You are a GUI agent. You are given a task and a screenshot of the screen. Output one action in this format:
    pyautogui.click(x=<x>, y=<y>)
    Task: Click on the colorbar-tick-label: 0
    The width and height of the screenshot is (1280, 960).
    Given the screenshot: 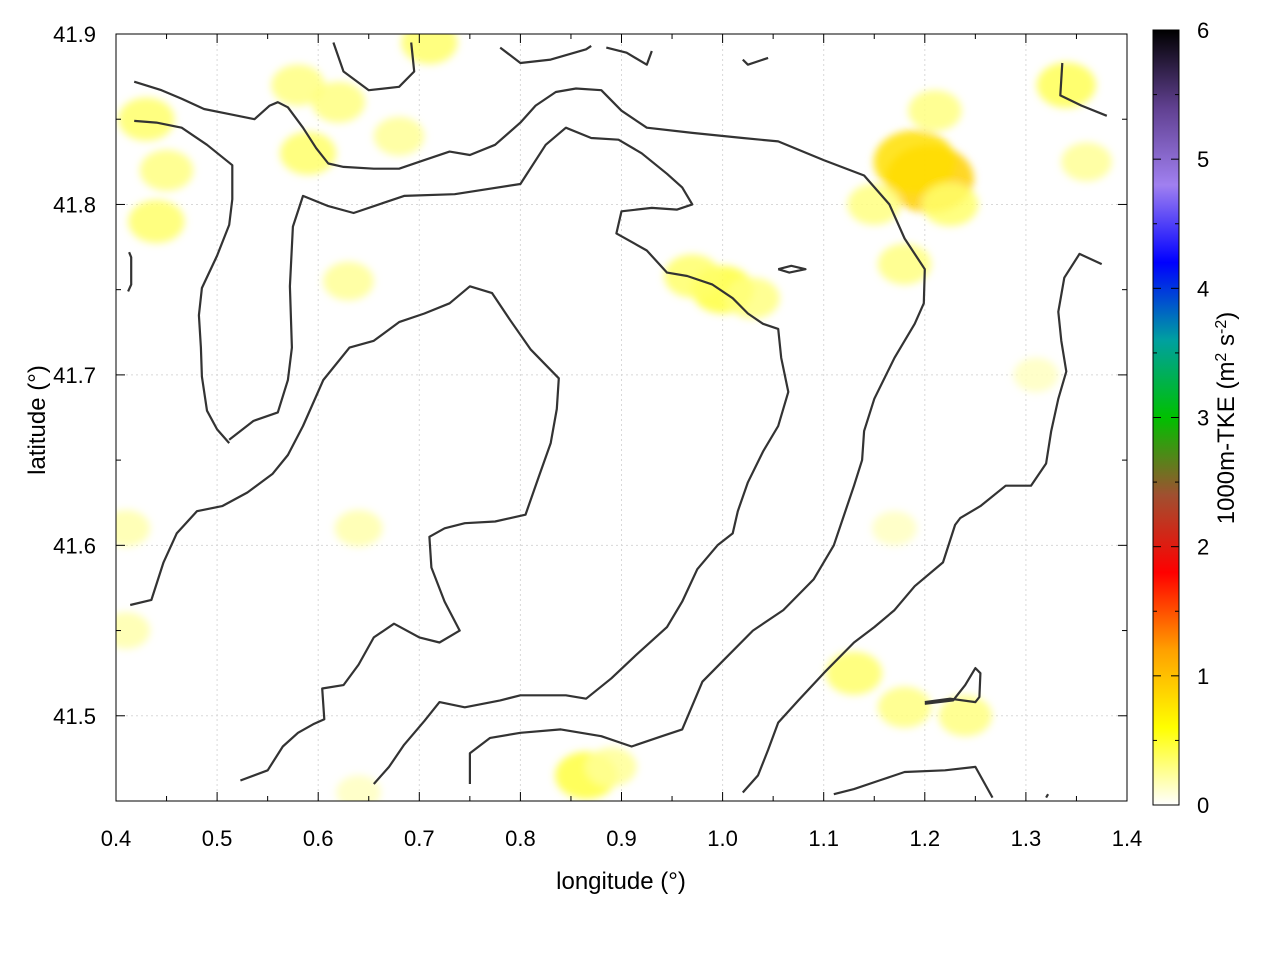 What is the action you would take?
    pyautogui.click(x=1203, y=805)
    